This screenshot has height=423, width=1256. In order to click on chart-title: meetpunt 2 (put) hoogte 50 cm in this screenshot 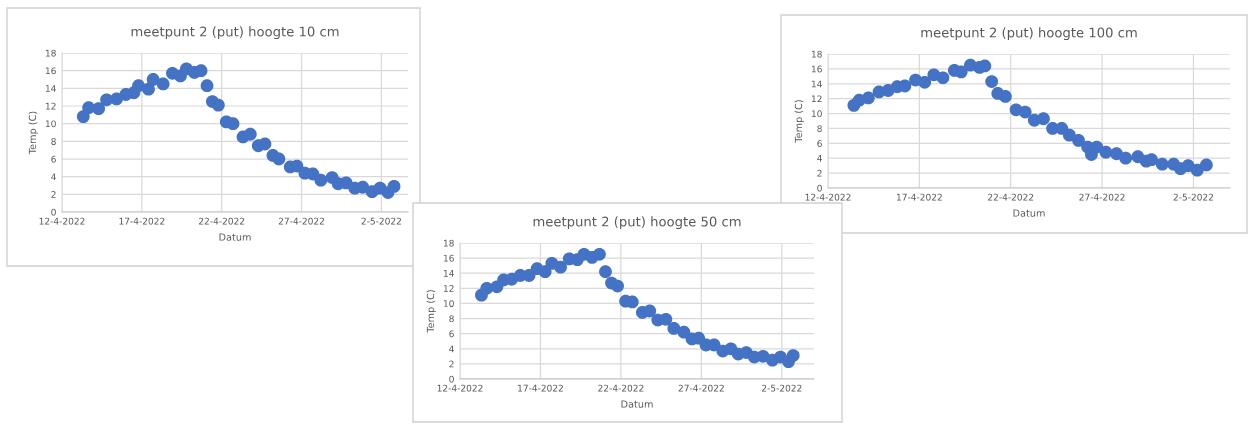, I will do `click(637, 223)`.